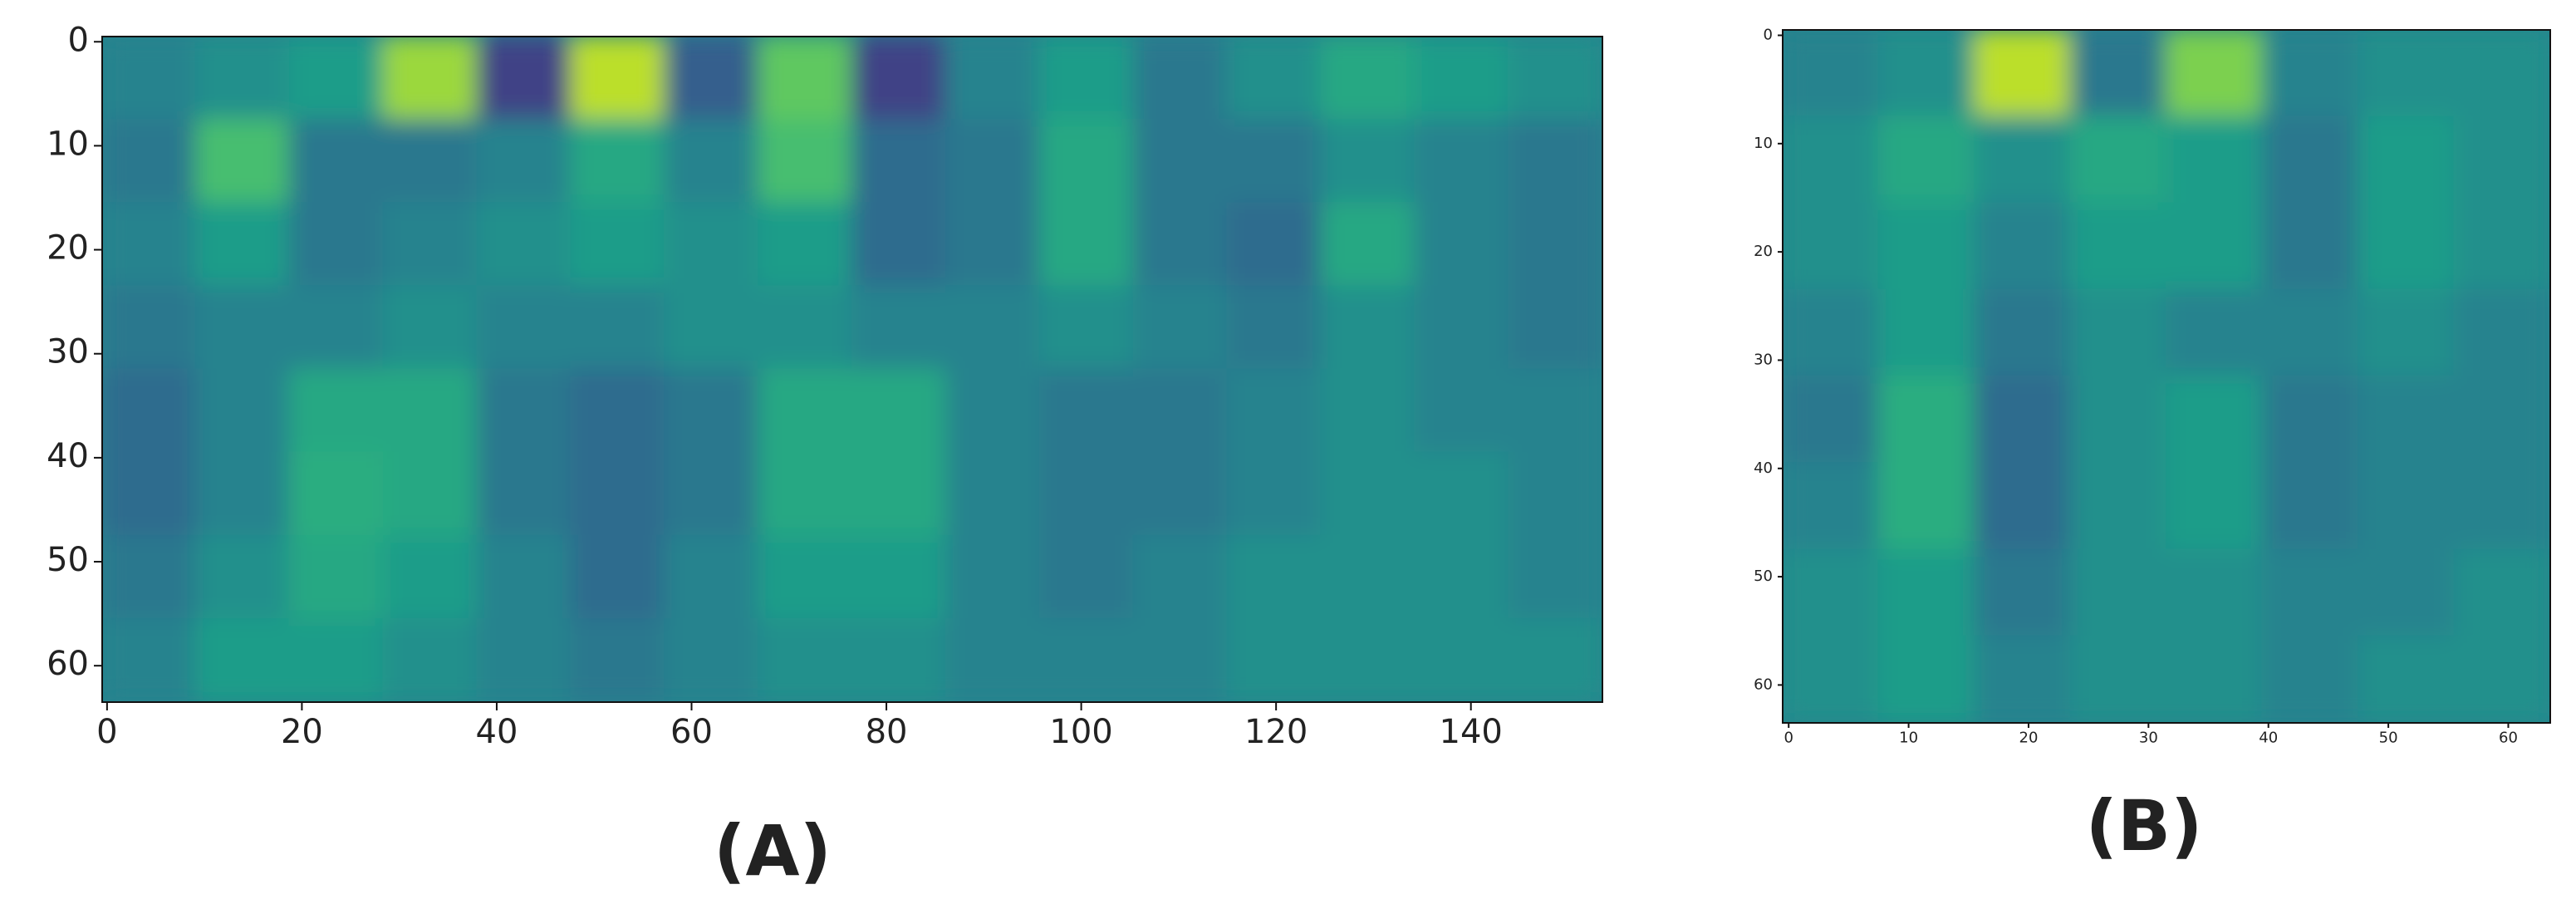 The height and width of the screenshot is (909, 2576). I want to click on x-tick-label: 140, so click(1471, 732).